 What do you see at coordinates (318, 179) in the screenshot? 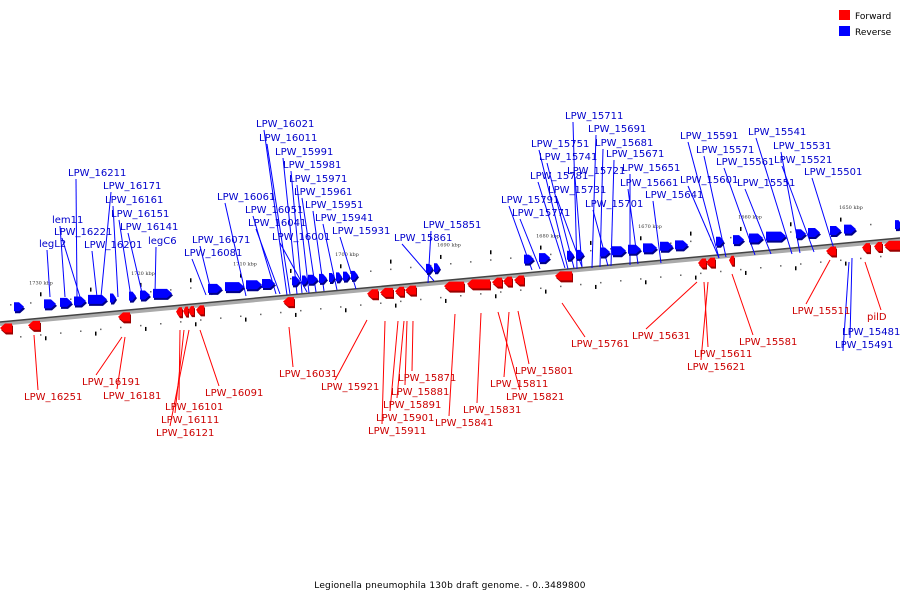
I see `gene-label: LPW_15971` at bounding box center [318, 179].